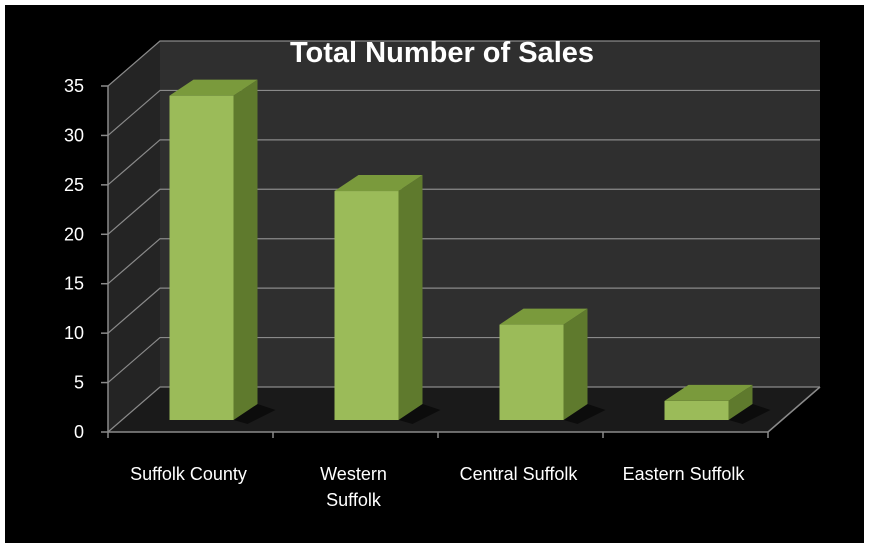 The image size is (869, 548). I want to click on x-category-label: Western, so click(353, 474).